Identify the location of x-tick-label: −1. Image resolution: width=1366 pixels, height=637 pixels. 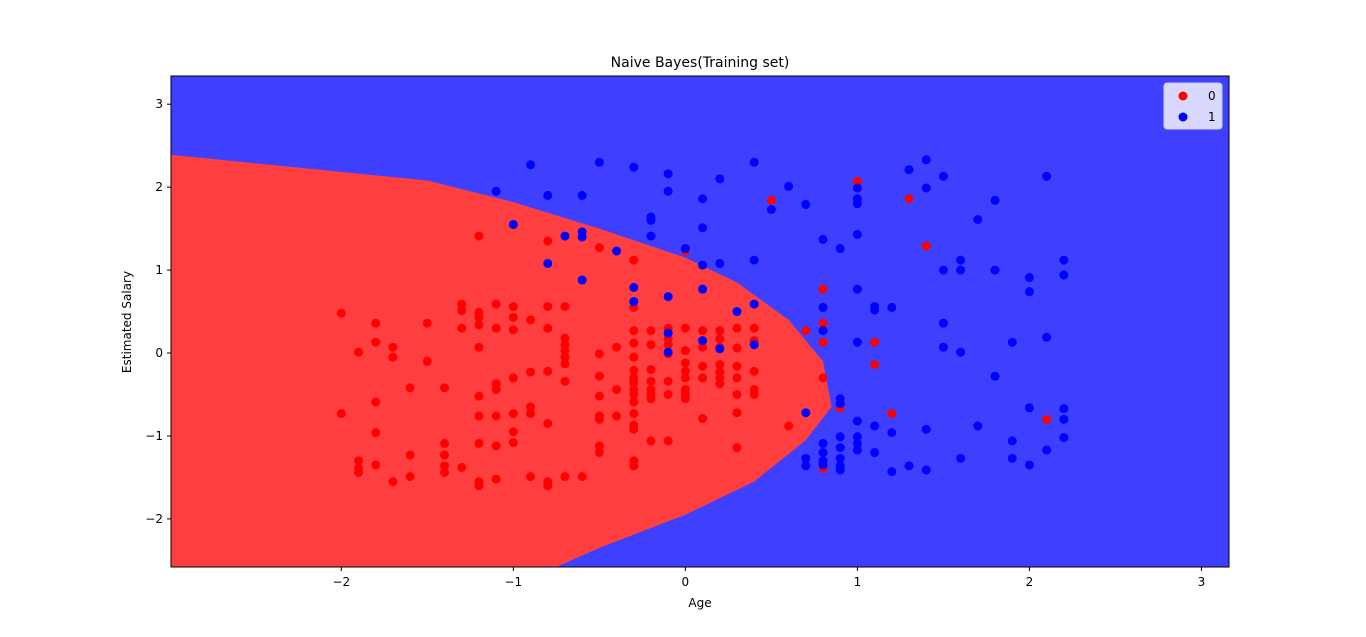
(513, 582).